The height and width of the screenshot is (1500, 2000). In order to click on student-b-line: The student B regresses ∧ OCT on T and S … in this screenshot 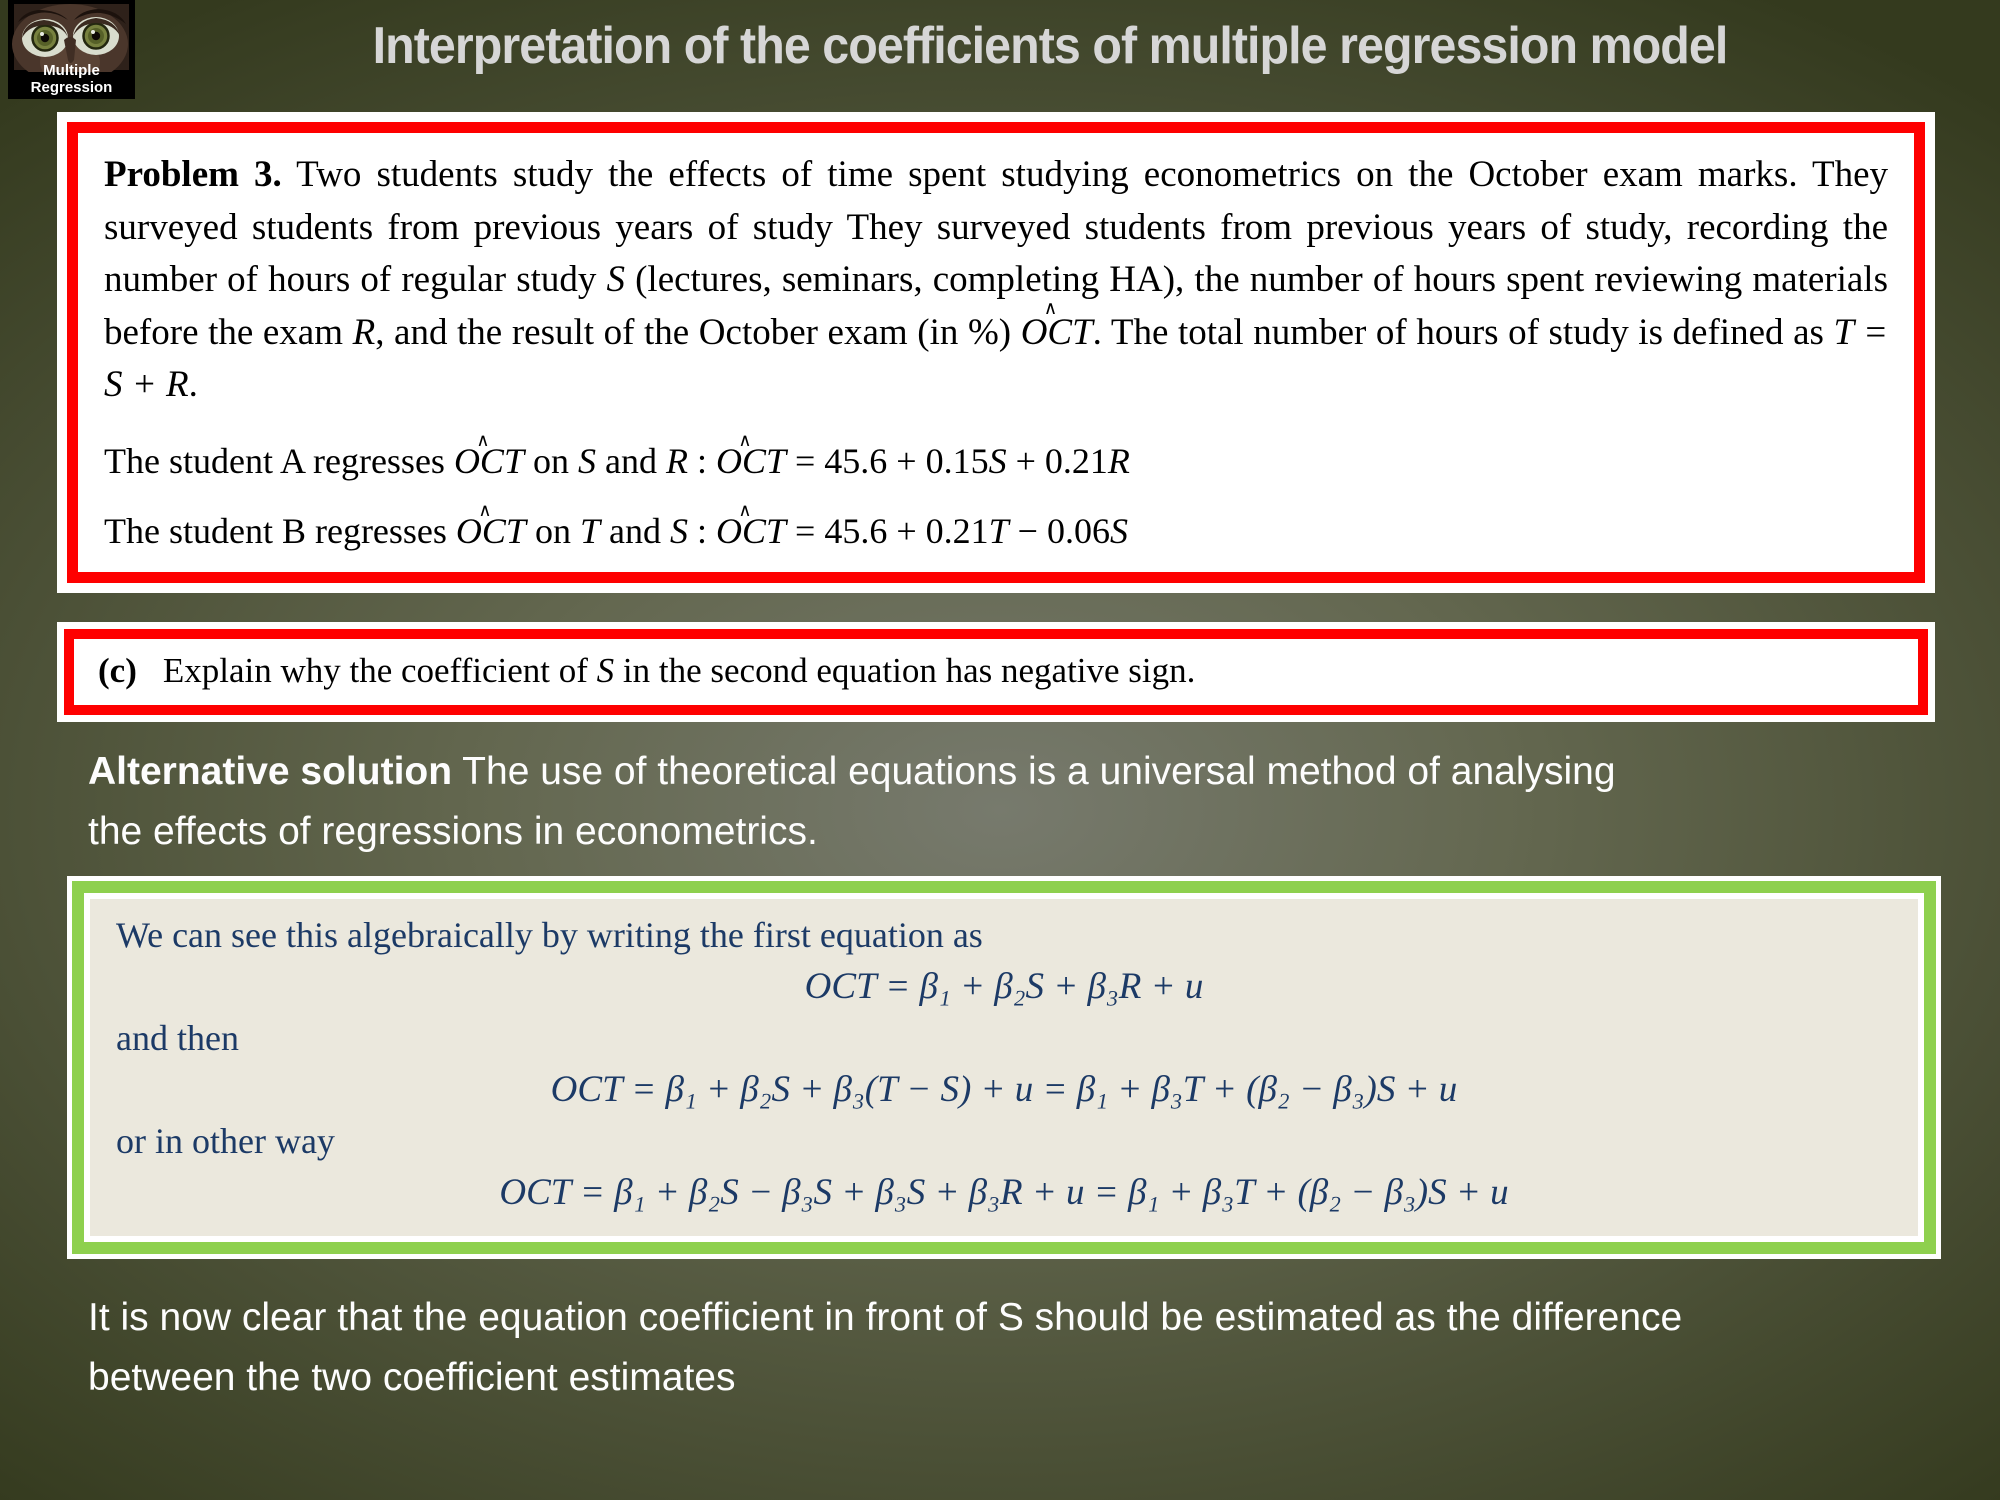, I will do `click(616, 525)`.